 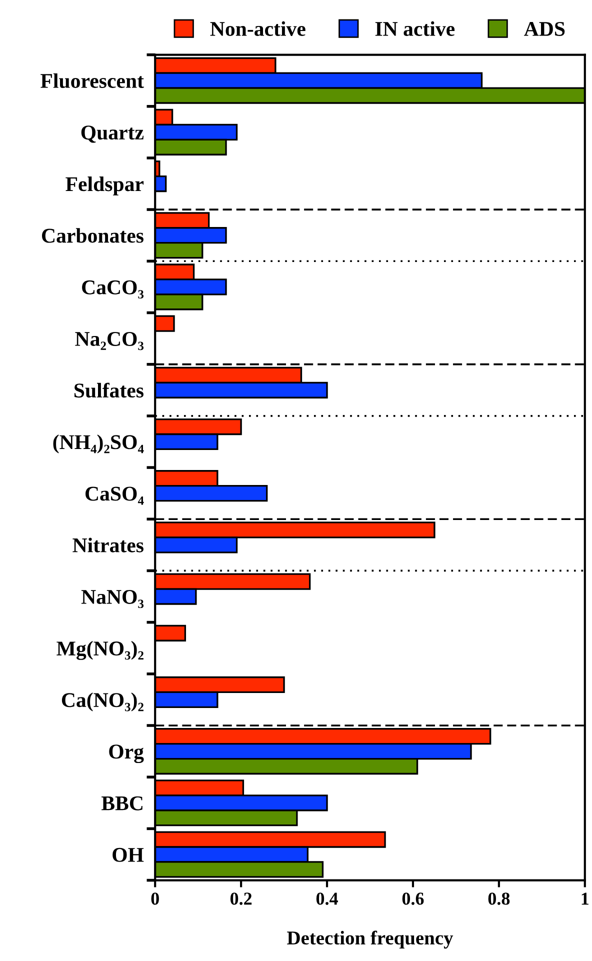 What do you see at coordinates (258, 28) in the screenshot?
I see `legend-label: Non-active` at bounding box center [258, 28].